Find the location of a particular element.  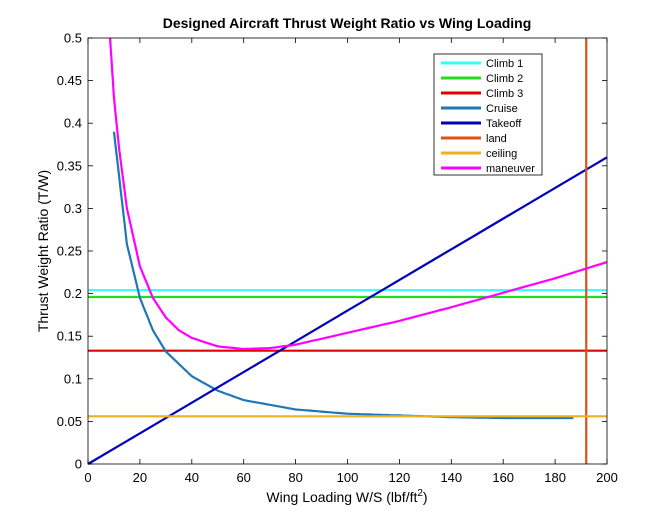

legend-label-land: land is located at coordinates (496, 139).